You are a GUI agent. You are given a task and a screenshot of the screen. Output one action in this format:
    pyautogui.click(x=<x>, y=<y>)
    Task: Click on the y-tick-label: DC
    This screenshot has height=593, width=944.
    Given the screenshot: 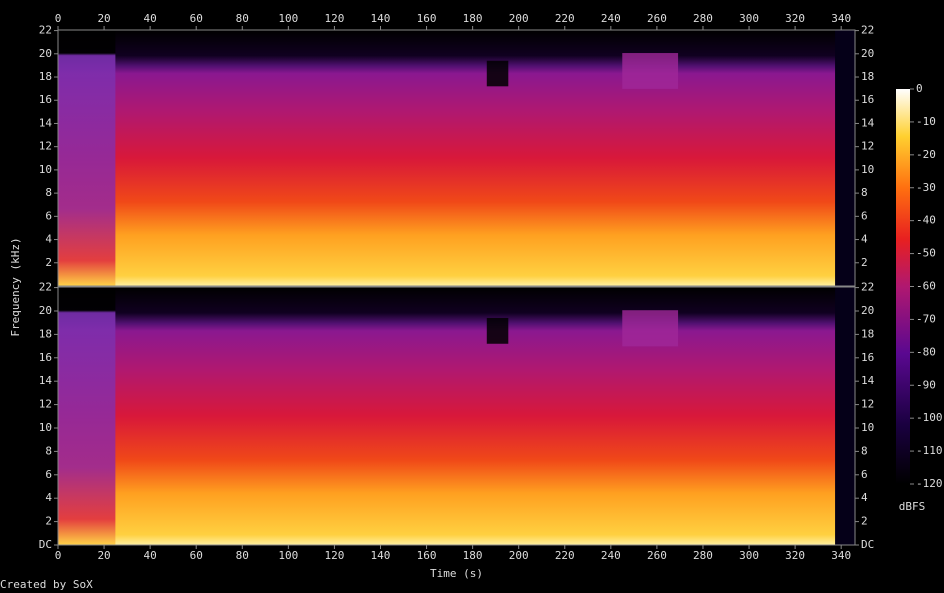 What is the action you would take?
    pyautogui.click(x=45, y=544)
    